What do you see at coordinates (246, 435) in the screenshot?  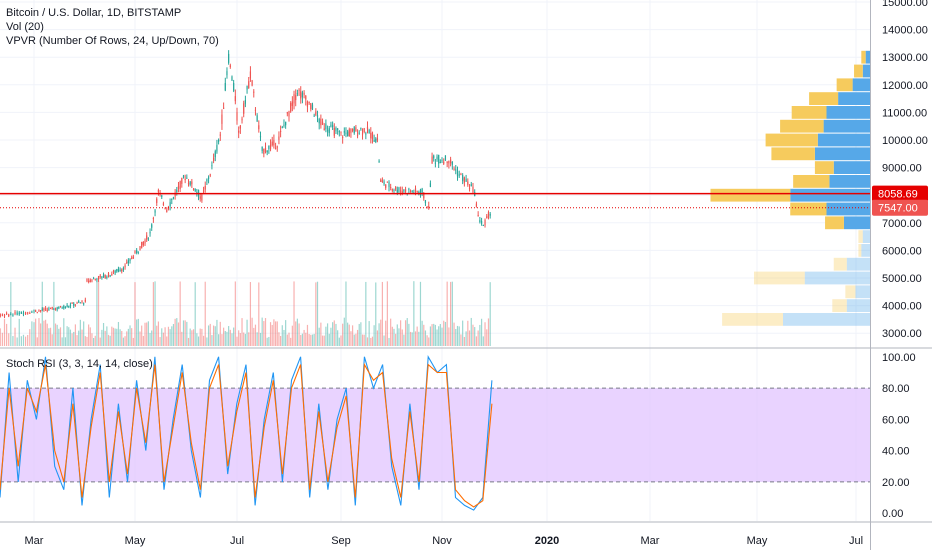 I see `stoch-rsi-d-line` at bounding box center [246, 435].